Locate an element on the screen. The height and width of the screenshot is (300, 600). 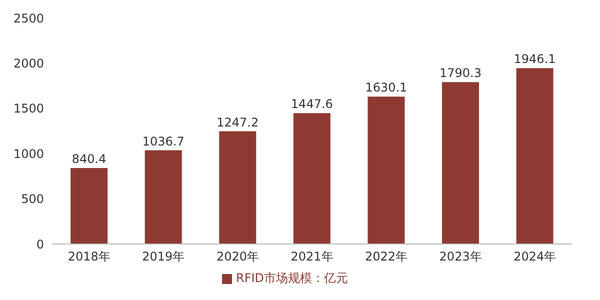
y-tick-label: 2500 is located at coordinates (28, 18).